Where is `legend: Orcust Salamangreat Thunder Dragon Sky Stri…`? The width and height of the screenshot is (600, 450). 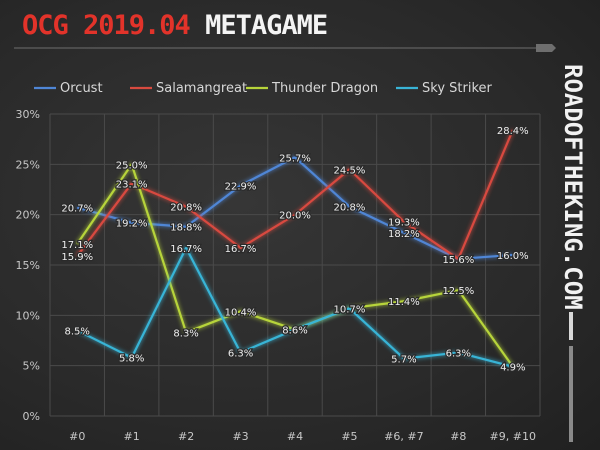 legend: Orcust Salamangreat Thunder Dragon Sky Stri… is located at coordinates (263, 88).